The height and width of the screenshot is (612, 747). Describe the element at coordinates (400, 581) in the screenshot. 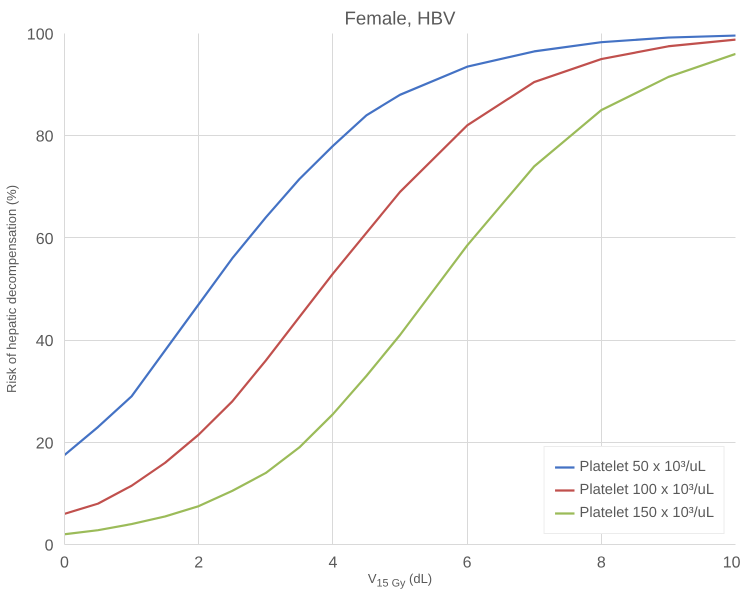

I see `x-axis-title: V$_{15 Gy}$ (dL)` at that location.